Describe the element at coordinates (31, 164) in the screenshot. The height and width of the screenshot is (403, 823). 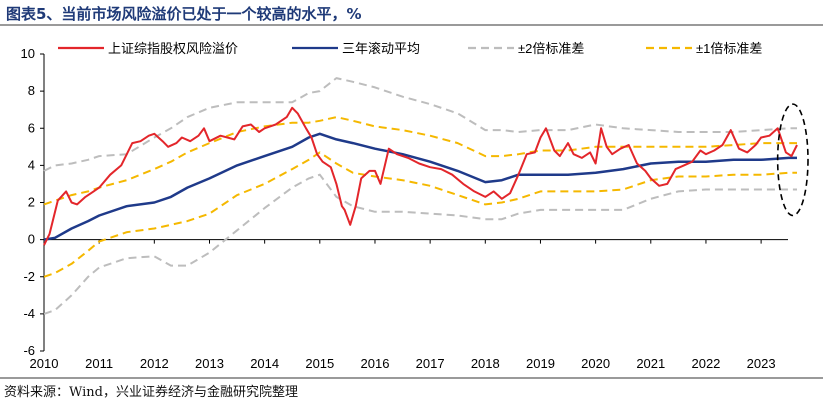
I see `y-tick-label: 4` at that location.